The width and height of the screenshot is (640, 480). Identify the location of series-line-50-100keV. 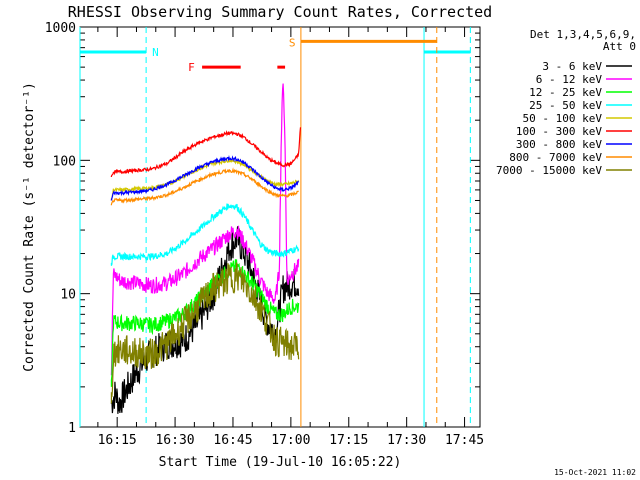
(205, 179).